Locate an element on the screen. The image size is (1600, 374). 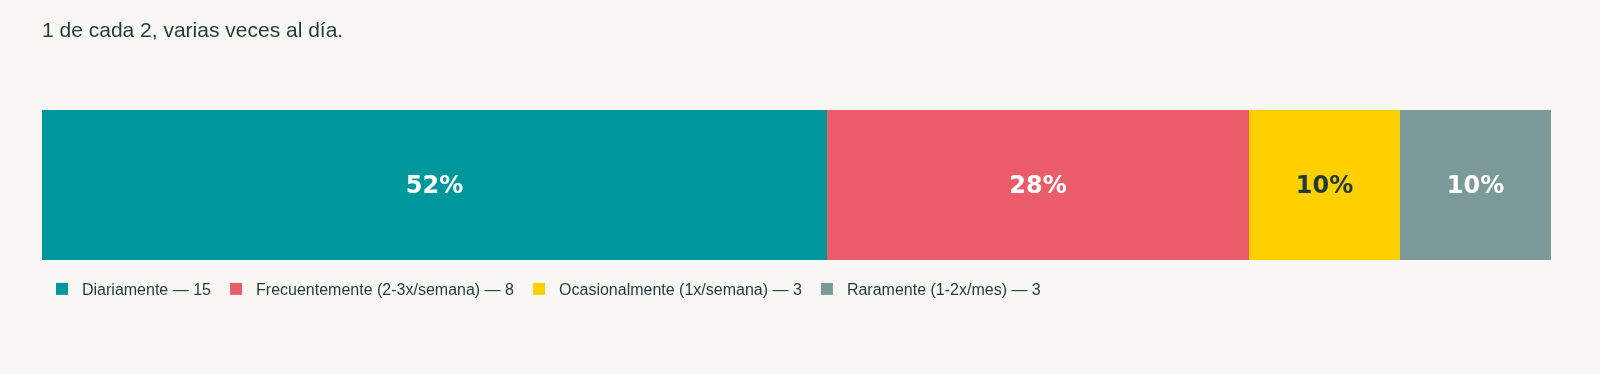
legend-label: Frecuentemente (2-3x/semana) — 8 is located at coordinates (385, 290).